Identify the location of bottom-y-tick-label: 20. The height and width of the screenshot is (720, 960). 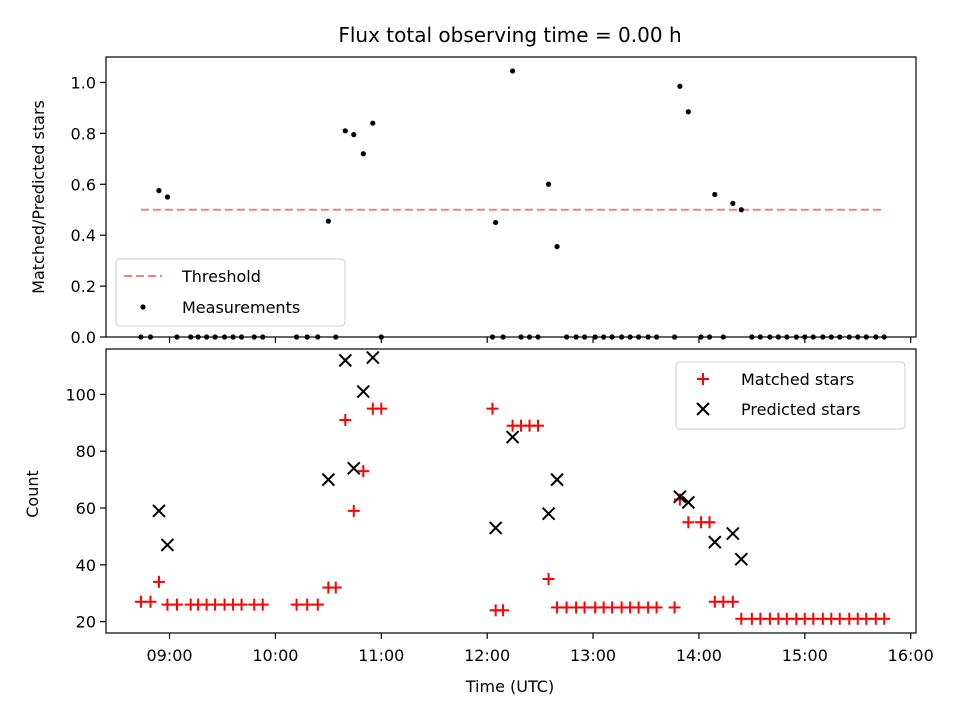
(86, 622).